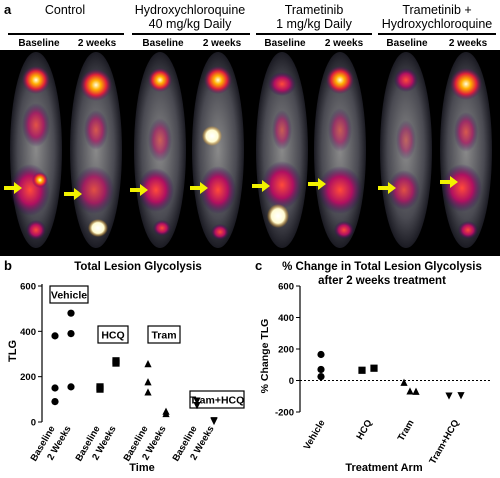  What do you see at coordinates (259, 265) in the screenshot?
I see `panel-c-letter: c` at bounding box center [259, 265].